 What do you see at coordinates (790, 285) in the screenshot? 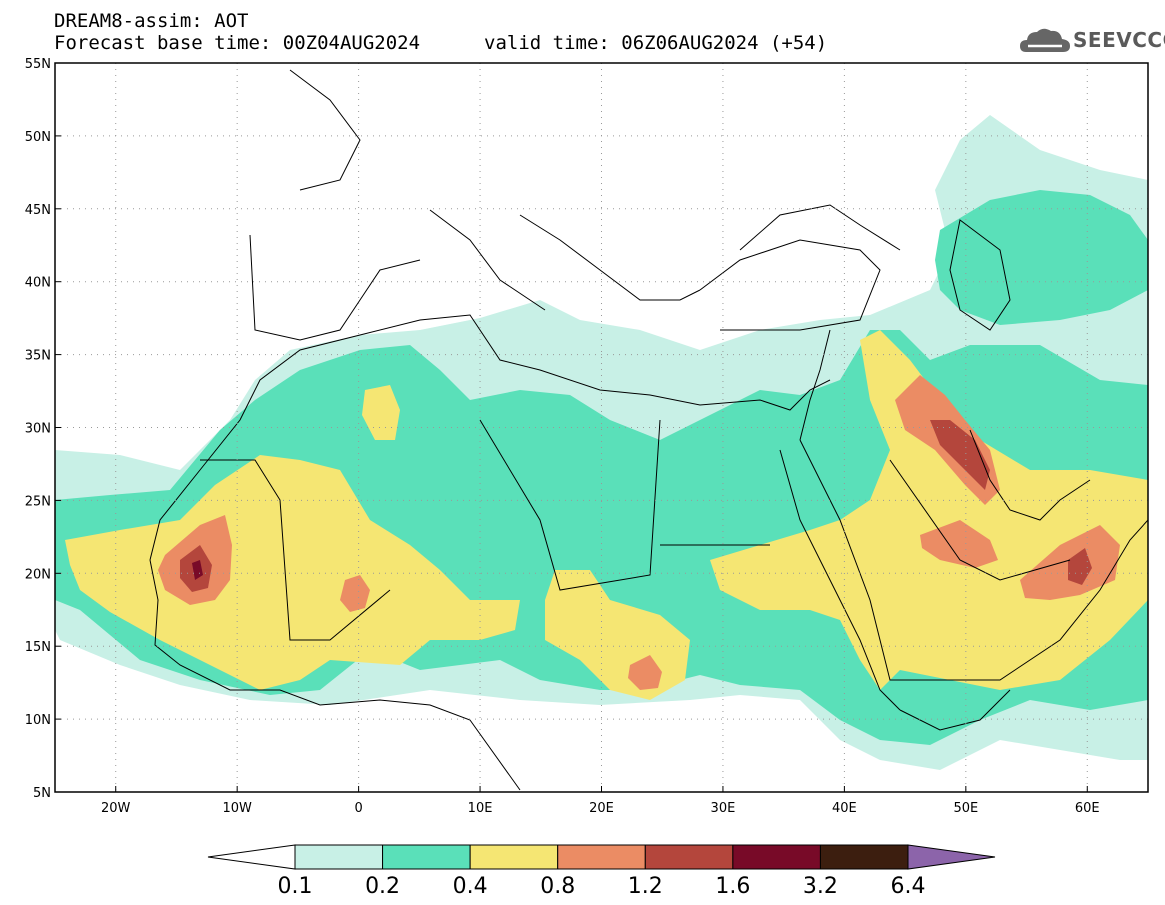
I see `coast-anatolia` at bounding box center [790, 285].